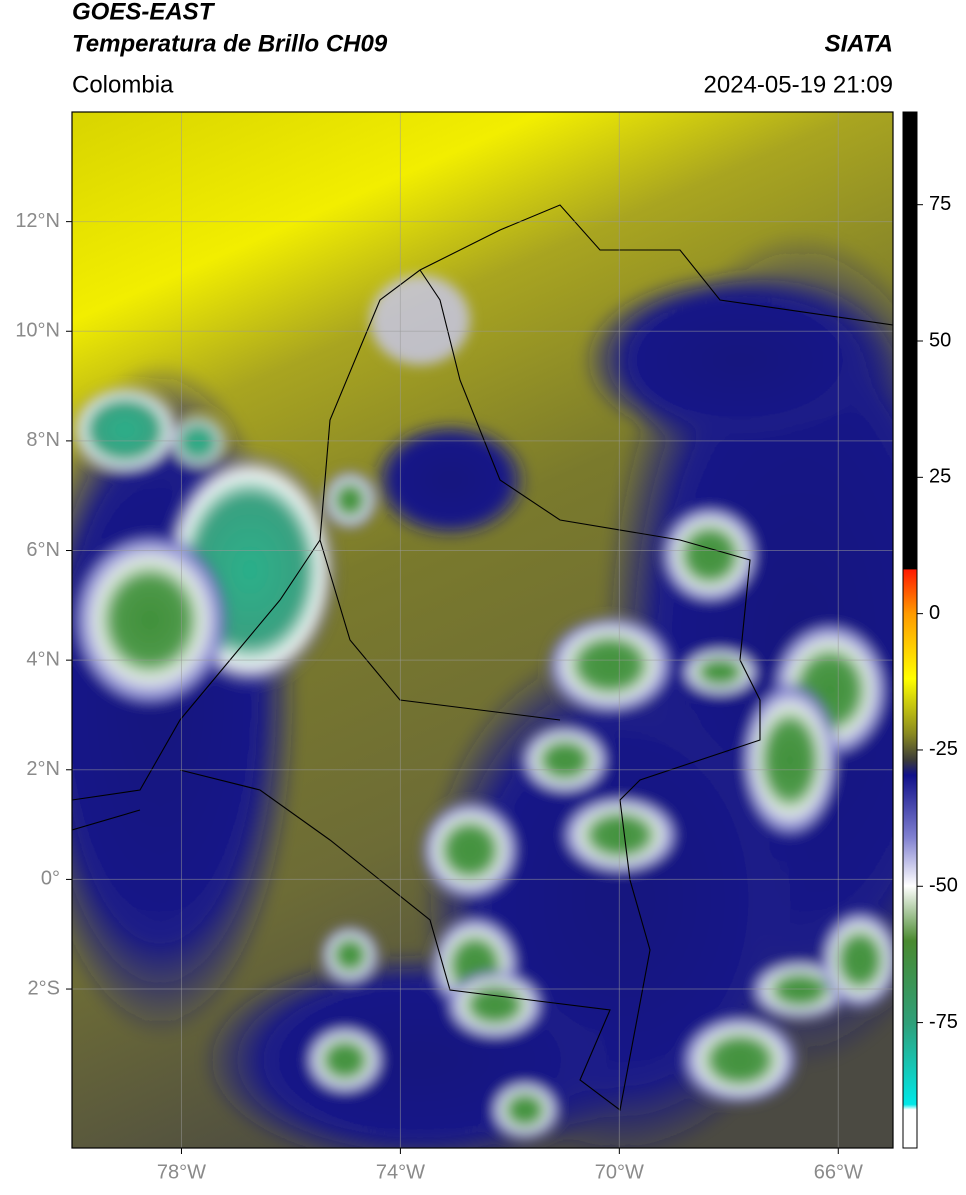 This screenshot has width=966, height=1195. What do you see at coordinates (37, 331) in the screenshot?
I see `y-tick-label: 10°N` at bounding box center [37, 331].